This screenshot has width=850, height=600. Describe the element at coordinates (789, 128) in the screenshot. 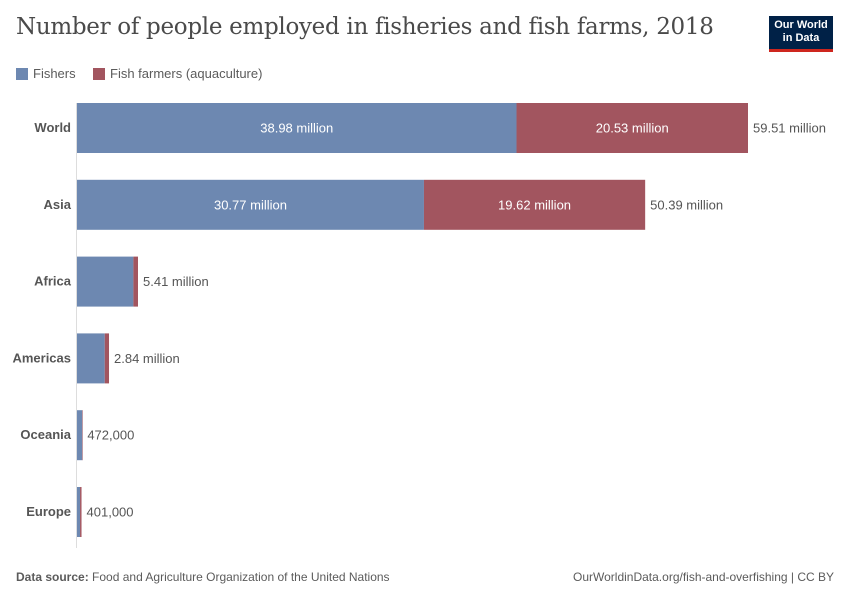

I see `total-label: 59.51 million` at that location.